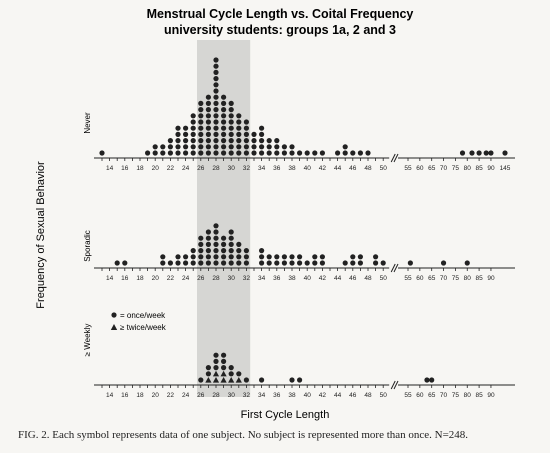 This screenshot has width=550, height=453. Describe the element at coordinates (505, 168) in the screenshot. I see `x-tick-label: 145` at that location.